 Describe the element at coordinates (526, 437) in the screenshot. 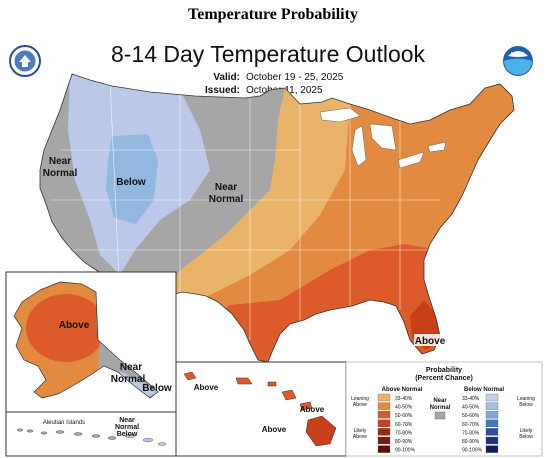

I see `legend-likely-below-2: Below` at that location.